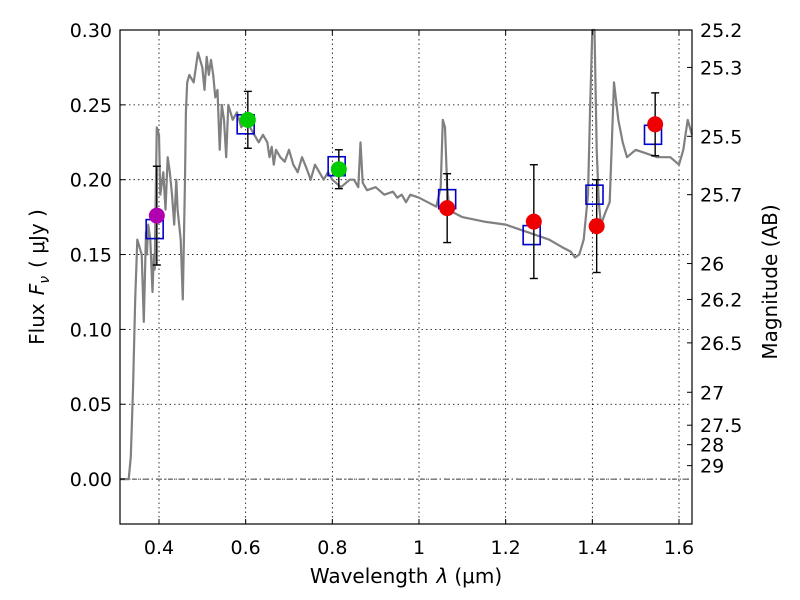  Describe the element at coordinates (332, 548) in the screenshot. I see `x-tick-label: 0.8` at that location.